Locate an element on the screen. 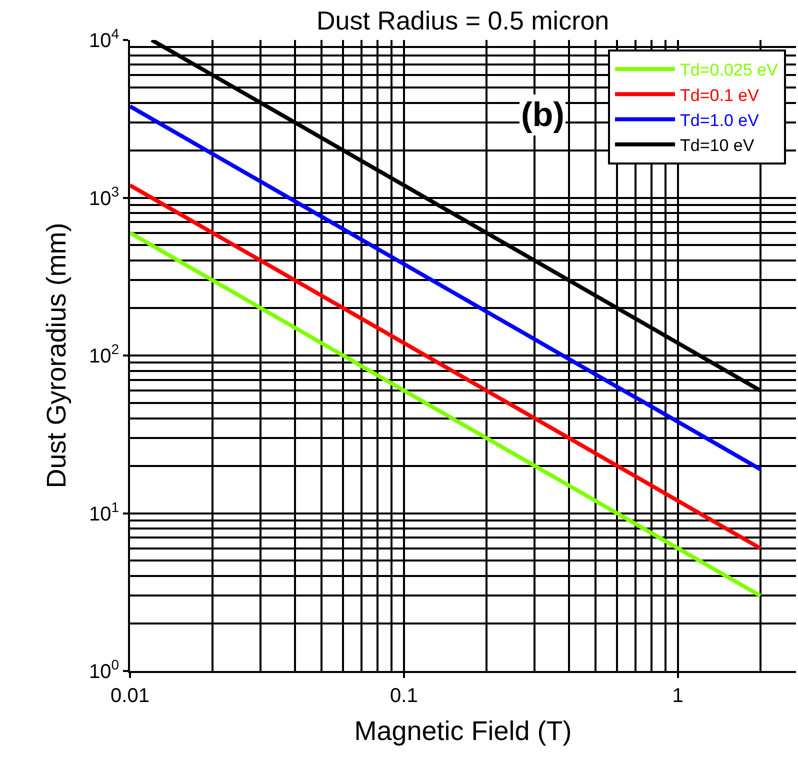  y-tick-label: 10$^{0}$ is located at coordinates (104, 669).